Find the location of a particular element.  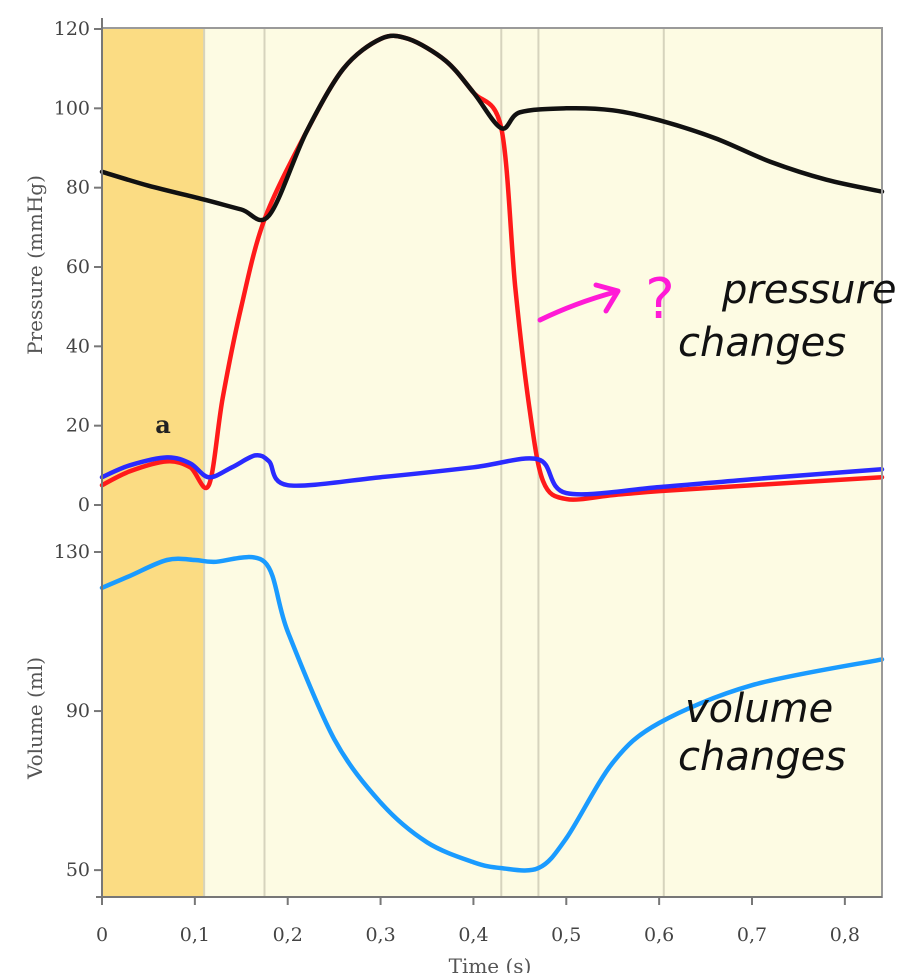

pressure-axis-title: Pressure (mmHg) is located at coordinates (35, 265).